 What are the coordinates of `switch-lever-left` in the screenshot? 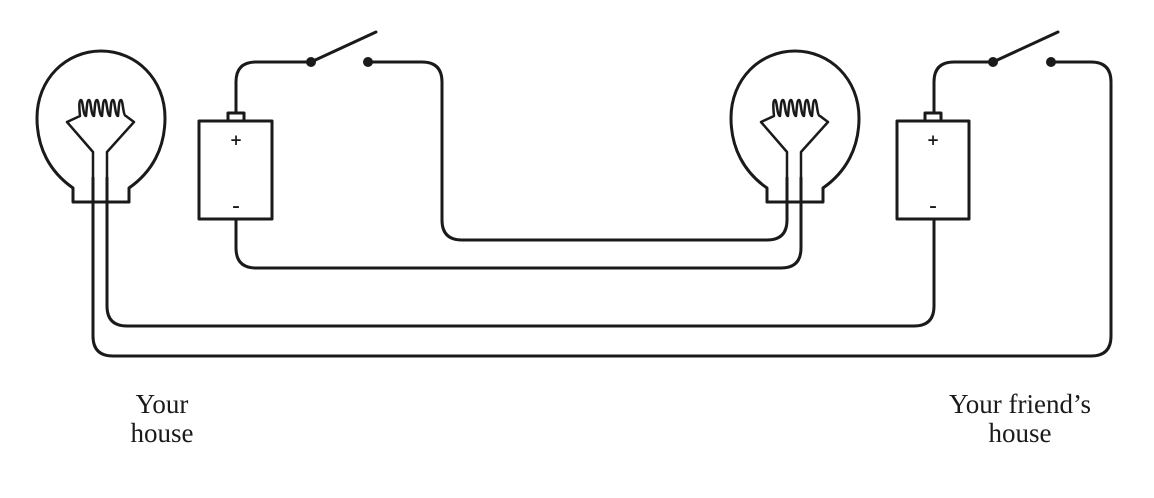 It's located at (343, 47).